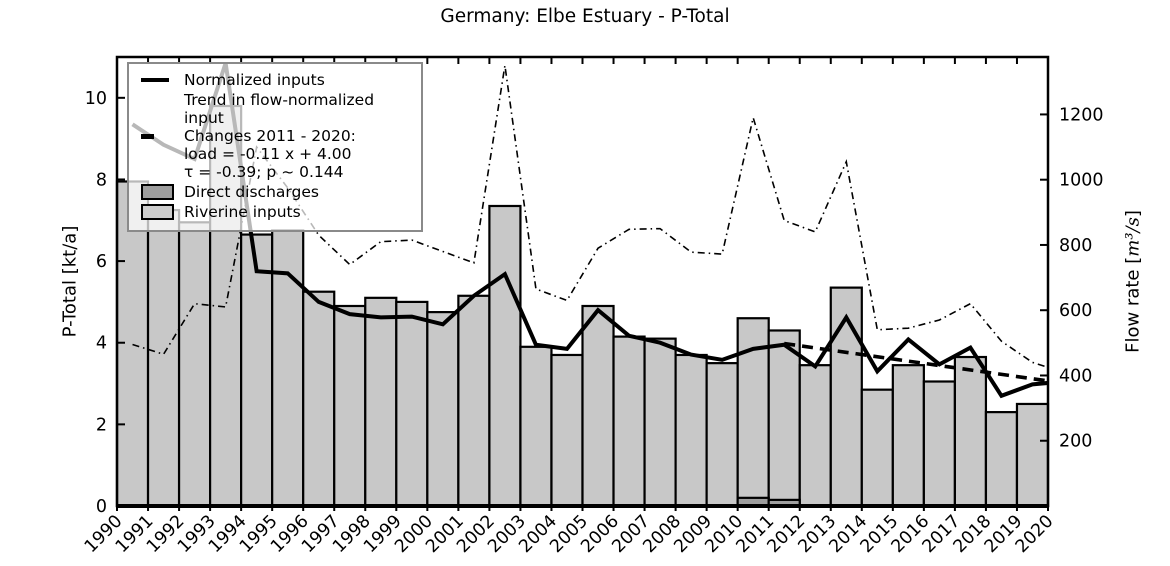  Describe the element at coordinates (1075, 442) in the screenshot. I see `y-right-tick-label-200: 200` at that location.